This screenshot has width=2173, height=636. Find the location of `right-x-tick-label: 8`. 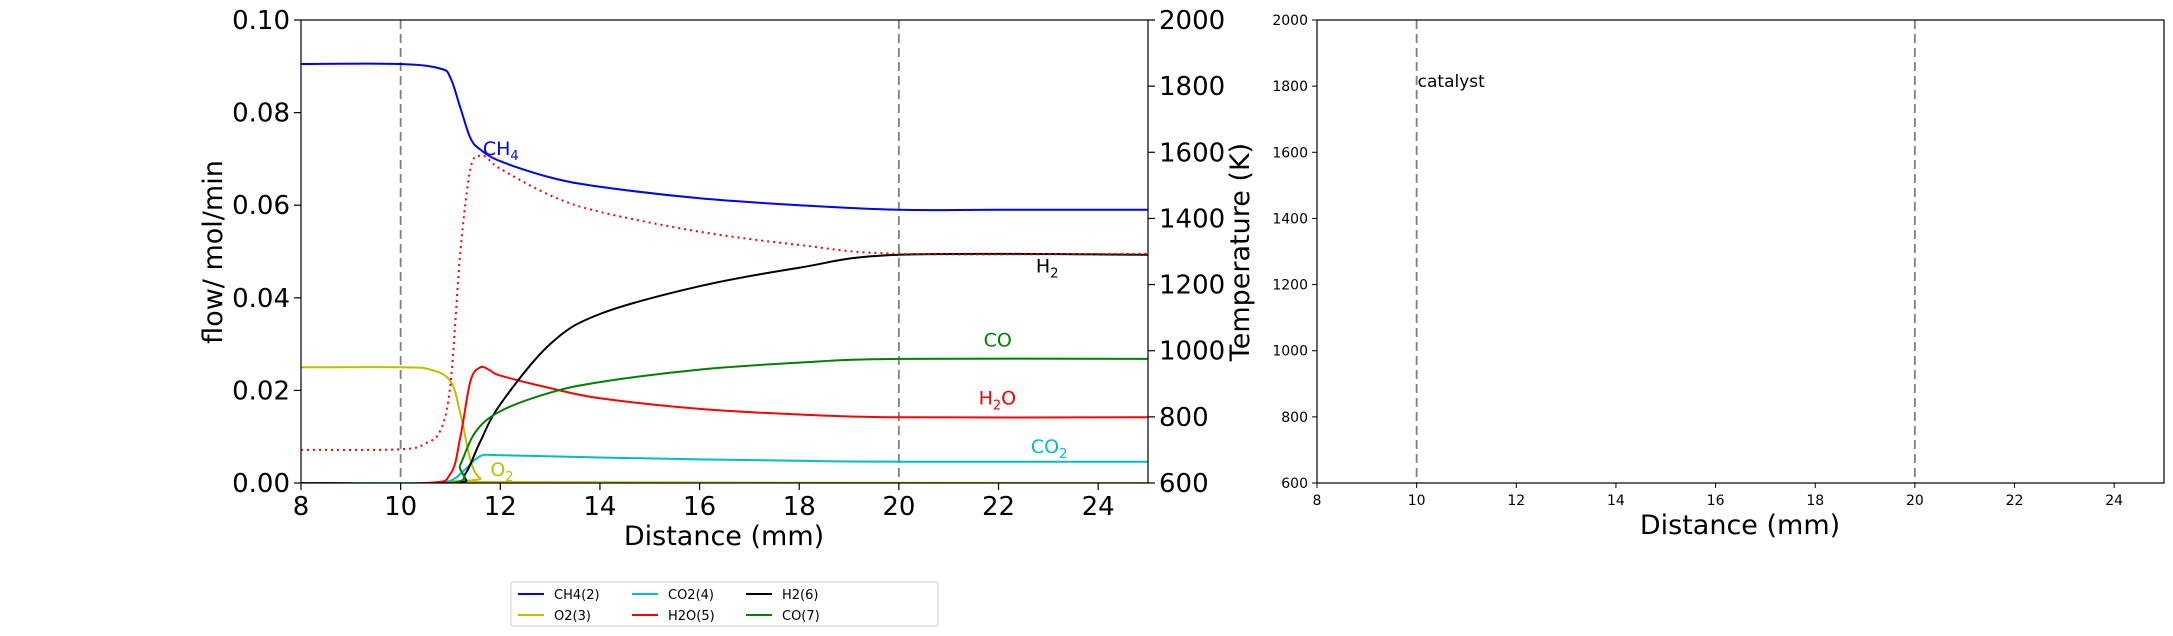

right-x-tick-label: 8 is located at coordinates (1317, 501).